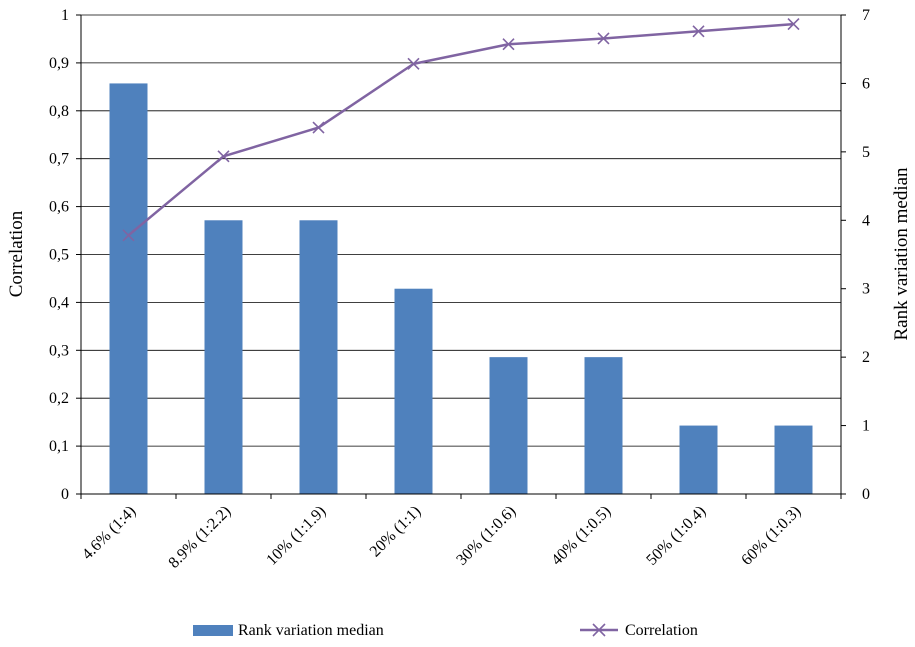 Image resolution: width=915 pixels, height=647 pixels. I want to click on legend-bar-swatch, so click(213, 630).